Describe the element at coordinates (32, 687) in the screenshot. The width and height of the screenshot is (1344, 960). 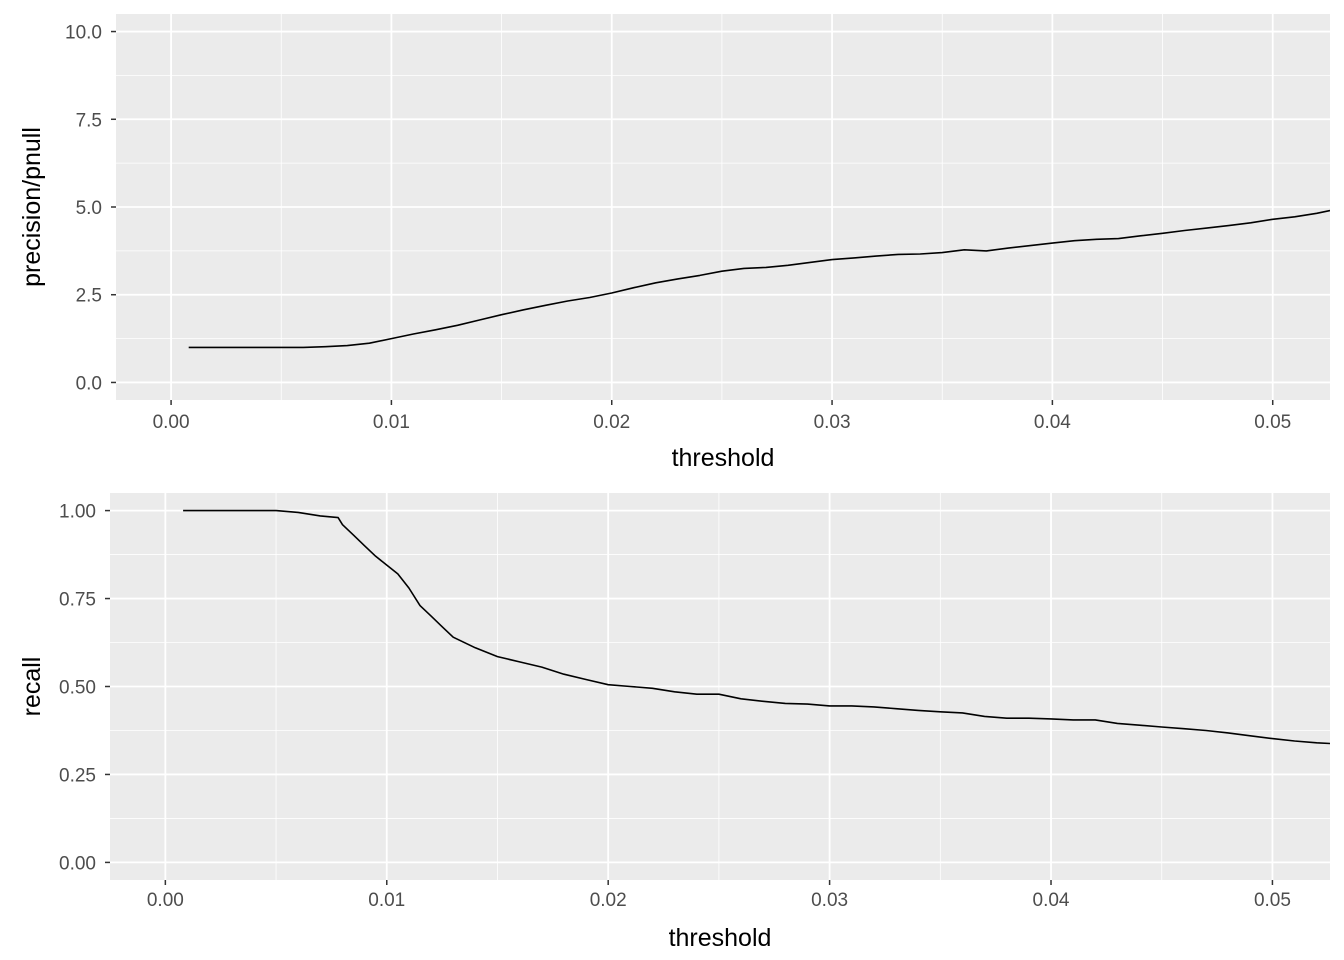
I see `y-axis-title: recall` at that location.